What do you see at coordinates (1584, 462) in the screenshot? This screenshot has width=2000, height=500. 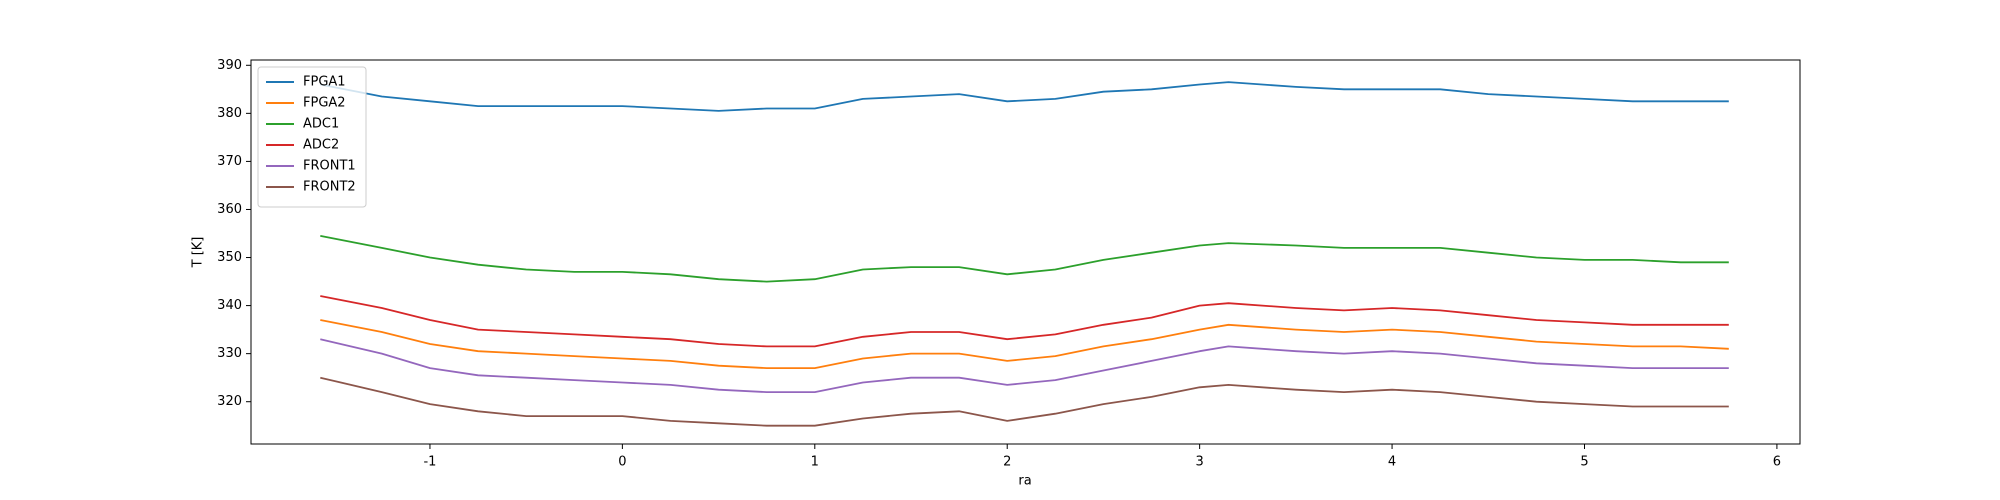 I see `x-tick-label: 5` at bounding box center [1584, 462].